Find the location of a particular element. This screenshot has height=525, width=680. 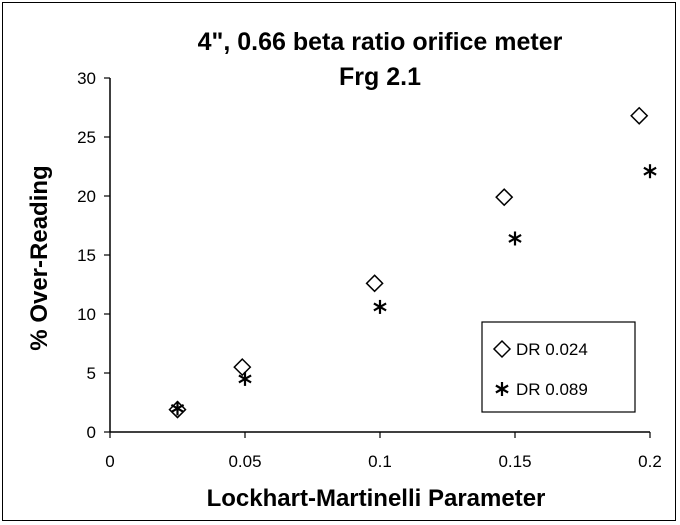

x-ticks: 0 0.05 0.1 0.15 0.2 is located at coordinates (383, 451).